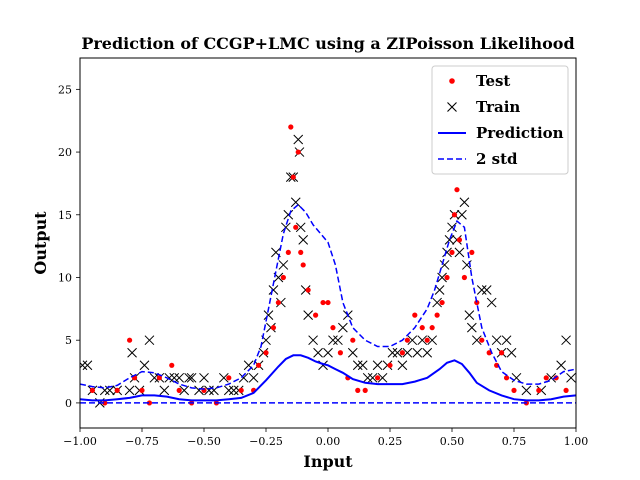 The image size is (640, 480). What do you see at coordinates (68, 340) in the screenshot?
I see `y-tick-label: 5` at bounding box center [68, 340].